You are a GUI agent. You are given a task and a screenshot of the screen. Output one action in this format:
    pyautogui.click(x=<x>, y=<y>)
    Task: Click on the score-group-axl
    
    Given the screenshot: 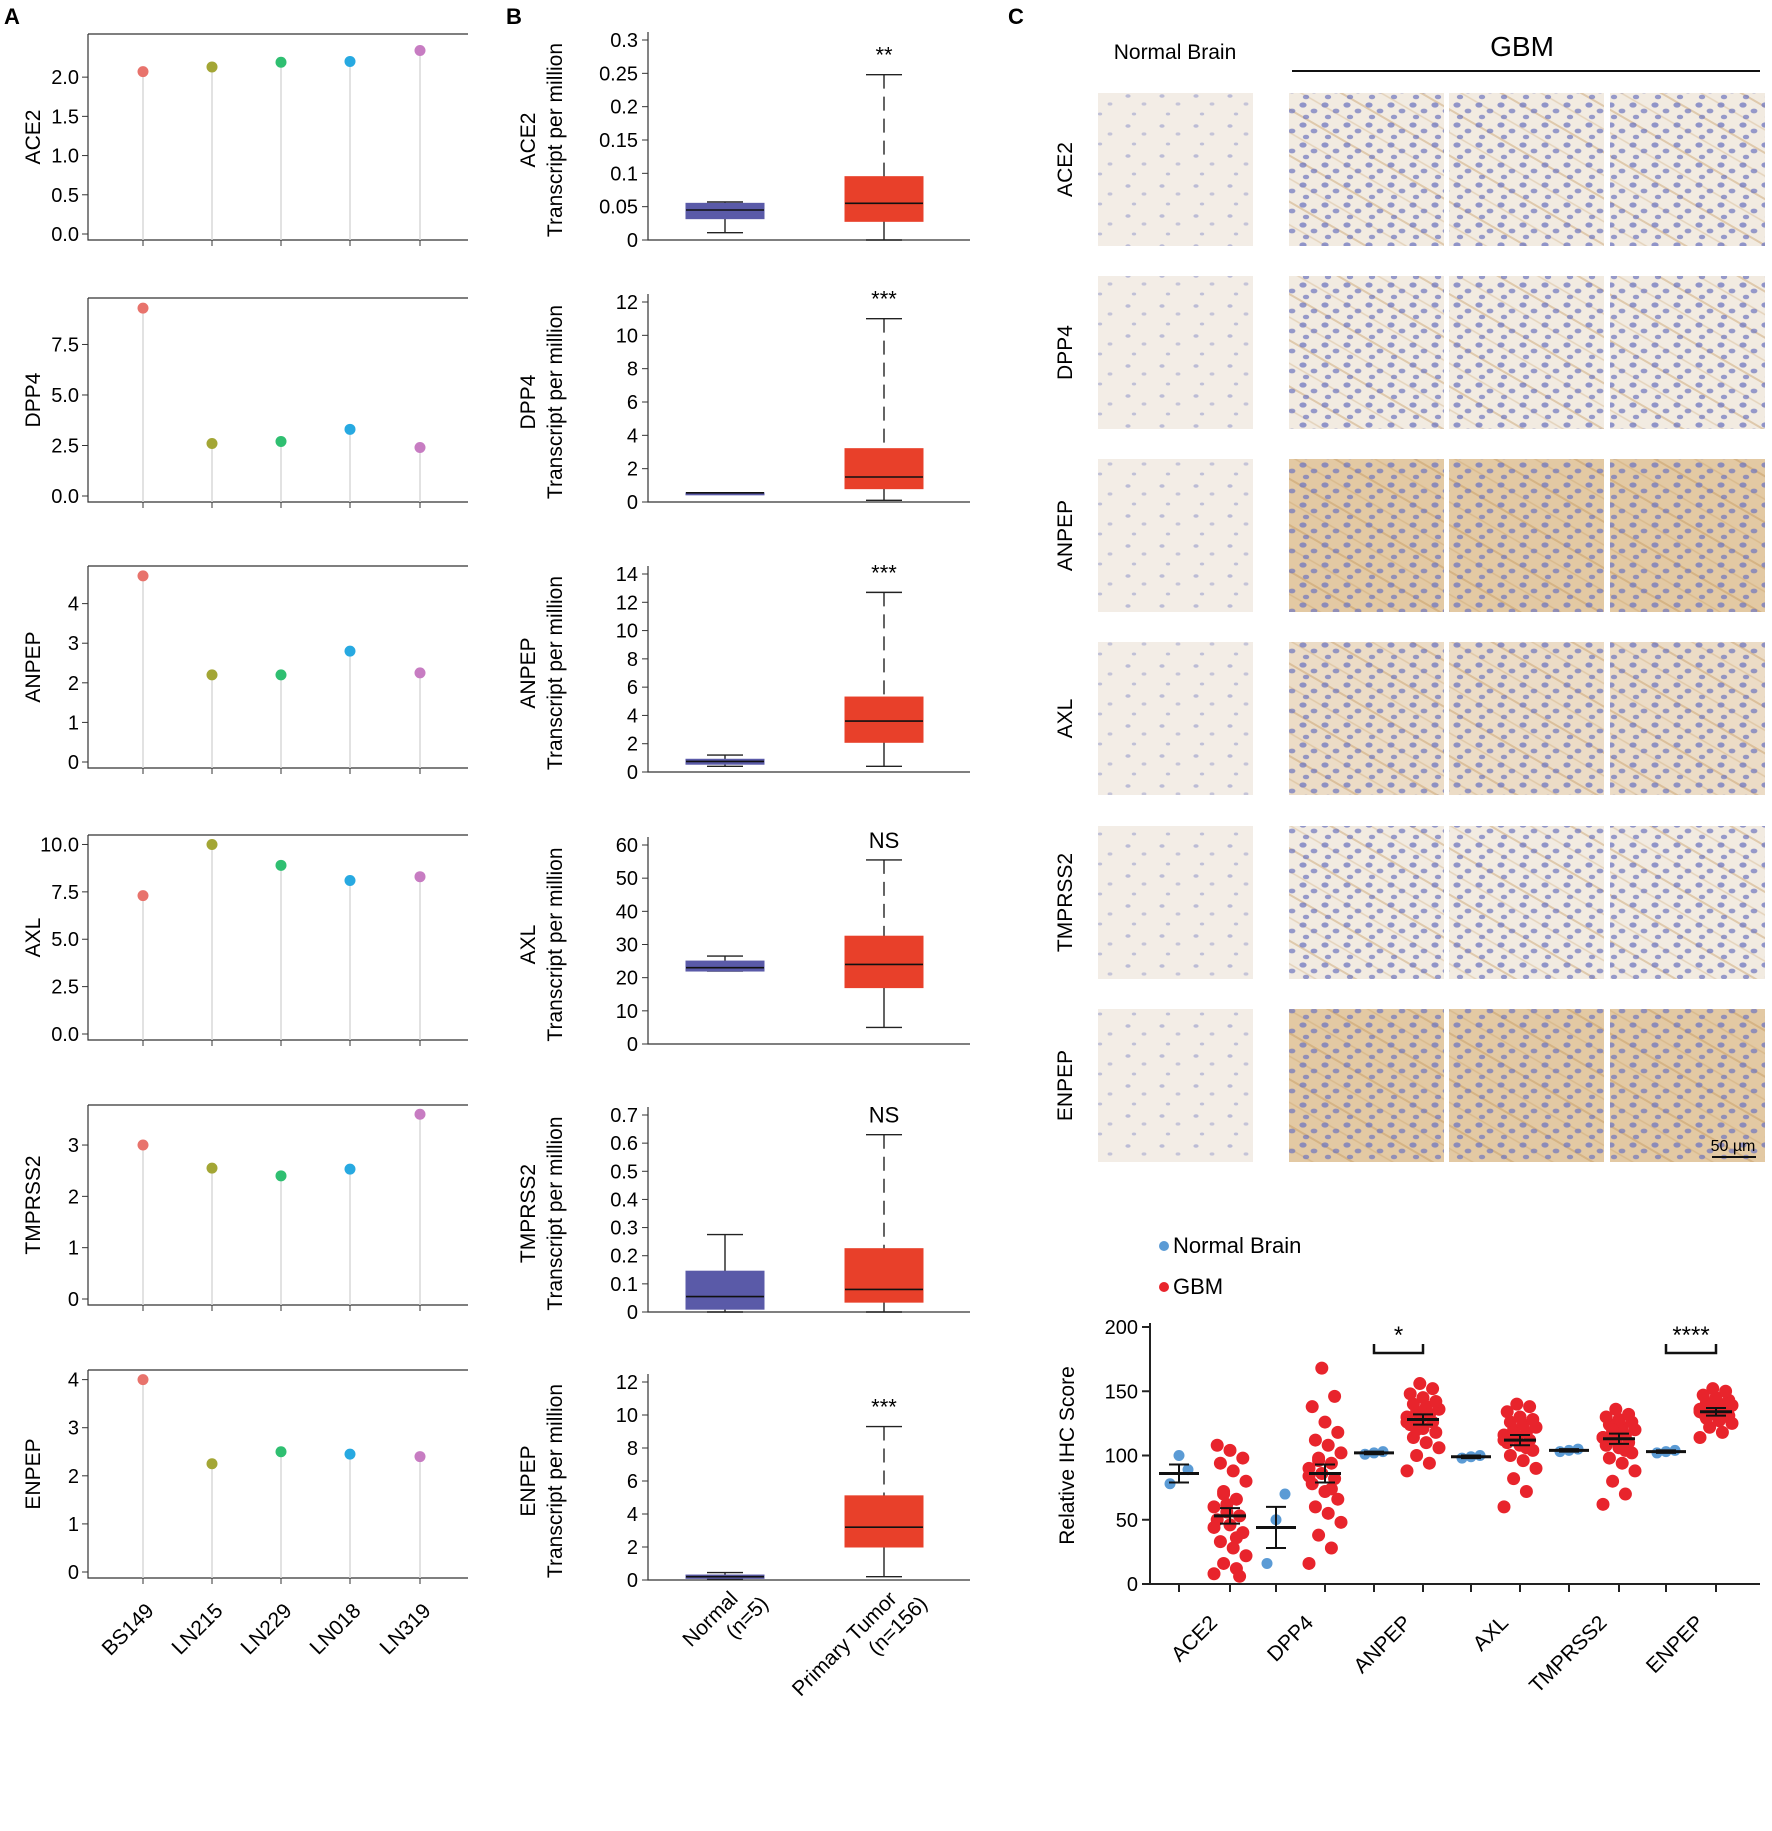 What is the action you would take?
    pyautogui.click(x=1497, y=1494)
    